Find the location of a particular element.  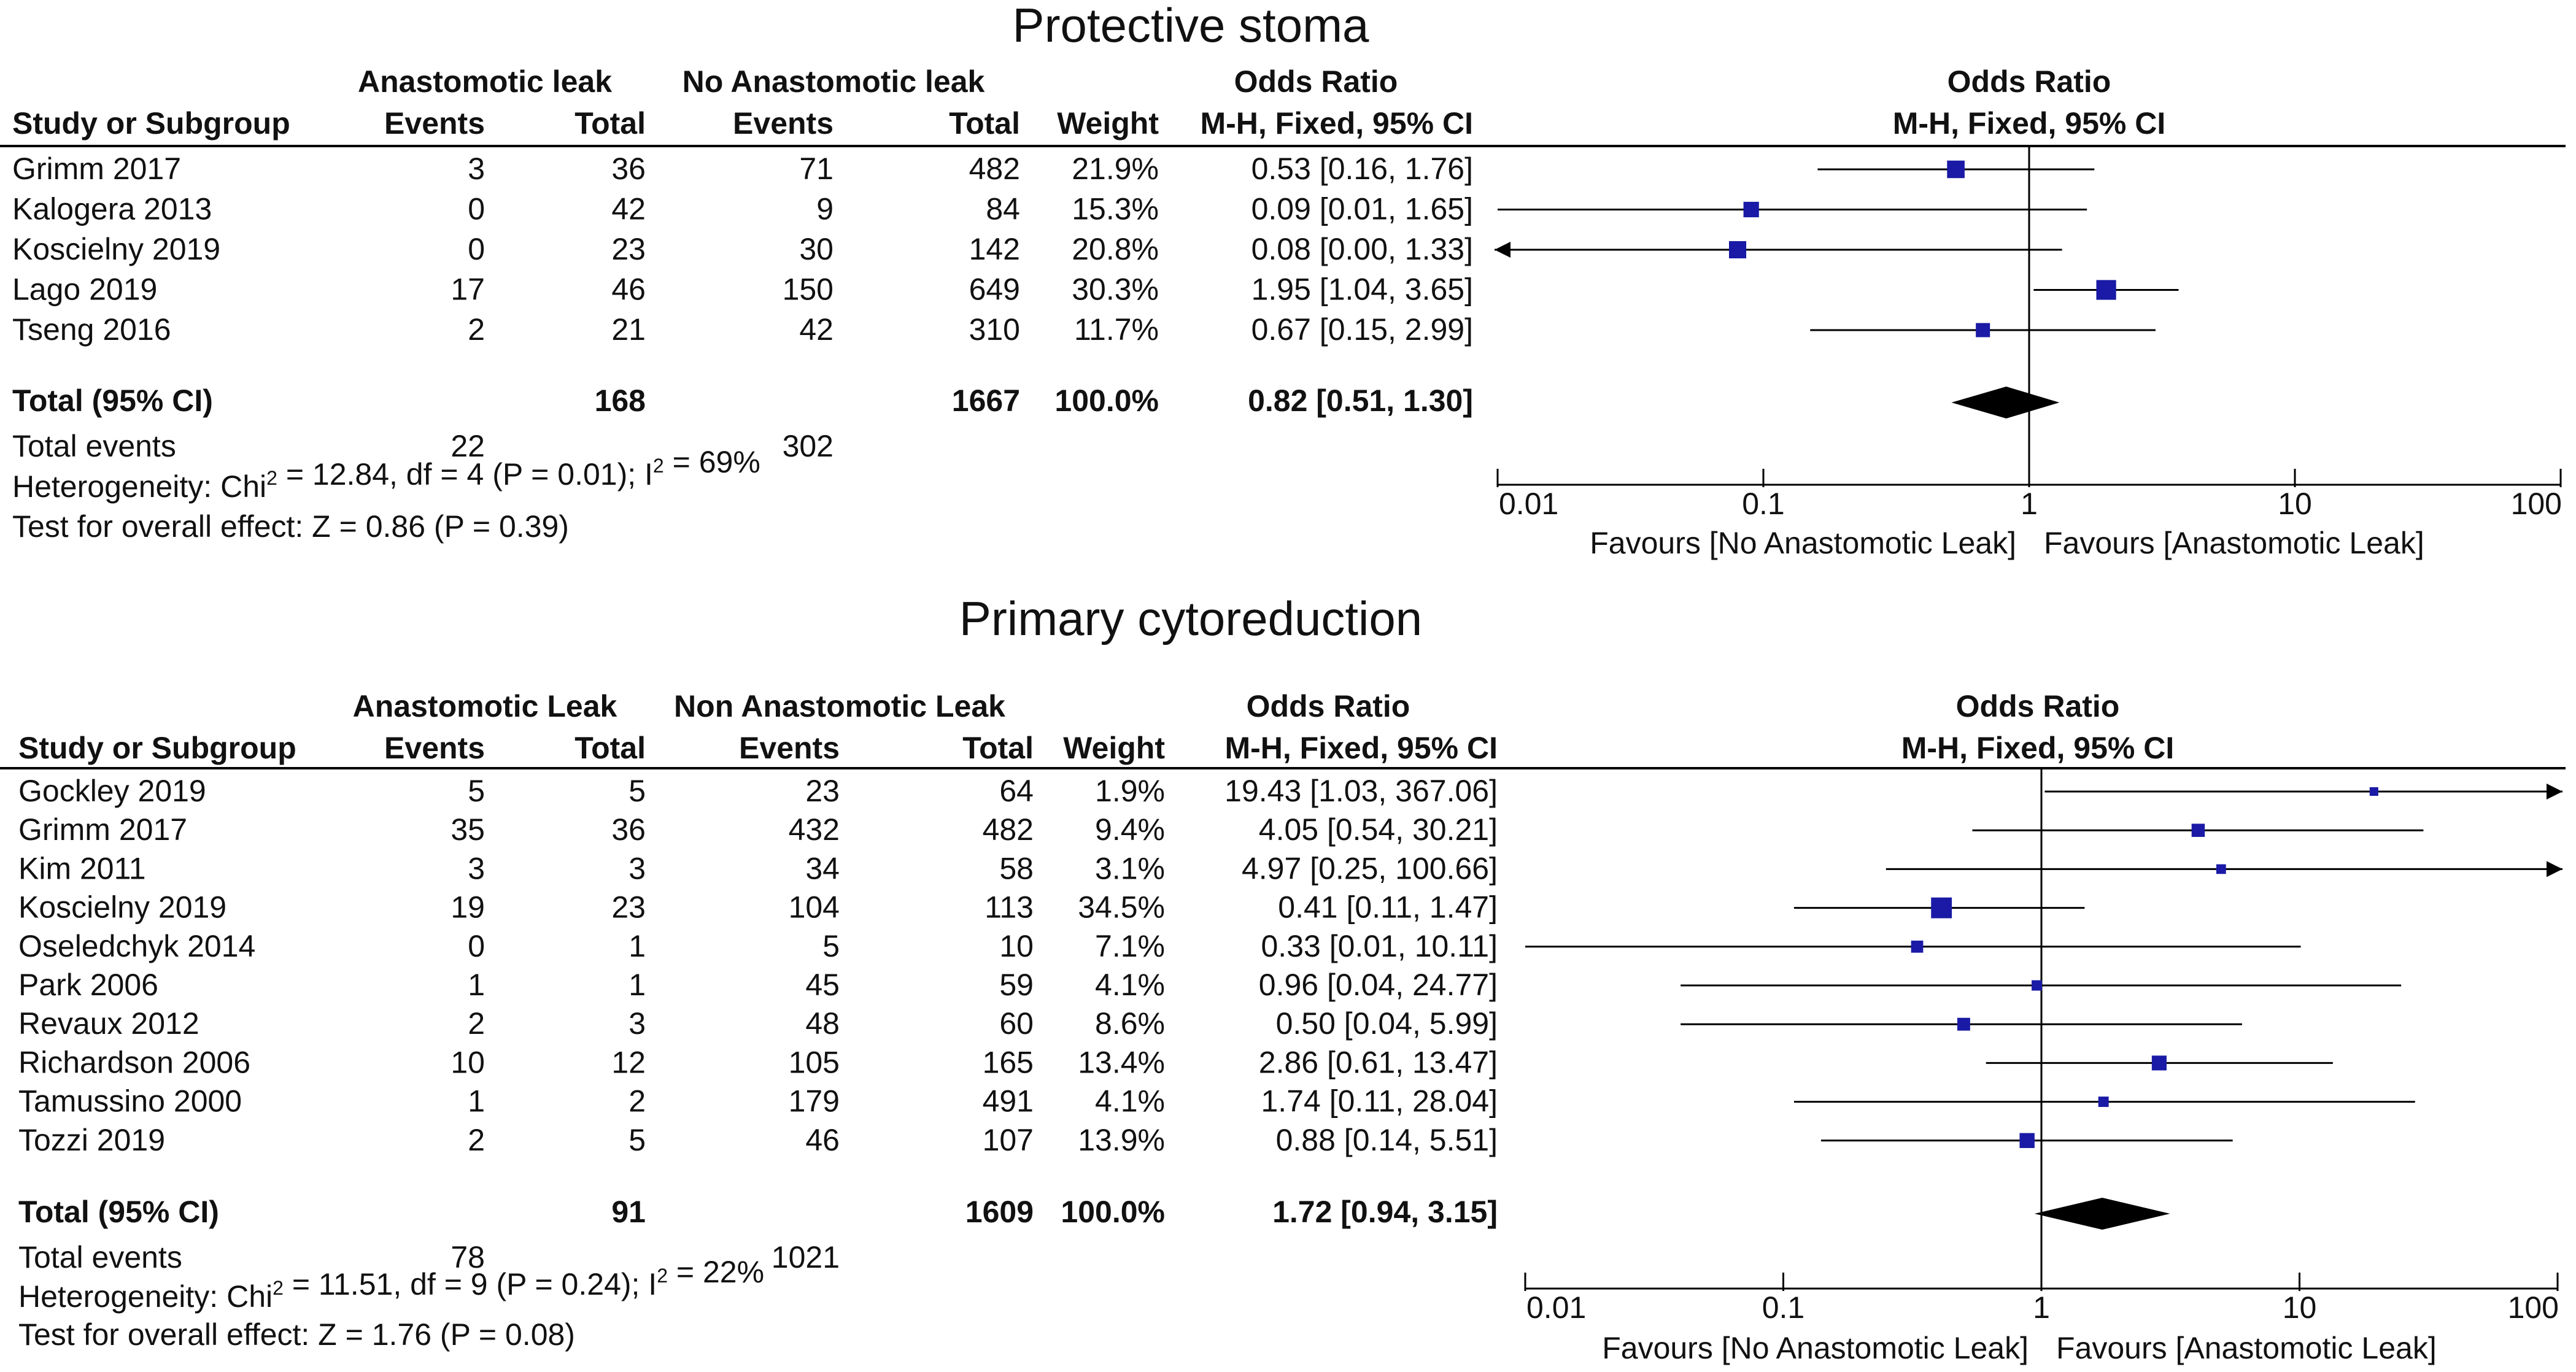

x-tick-label: 1 is located at coordinates (2041, 1307).